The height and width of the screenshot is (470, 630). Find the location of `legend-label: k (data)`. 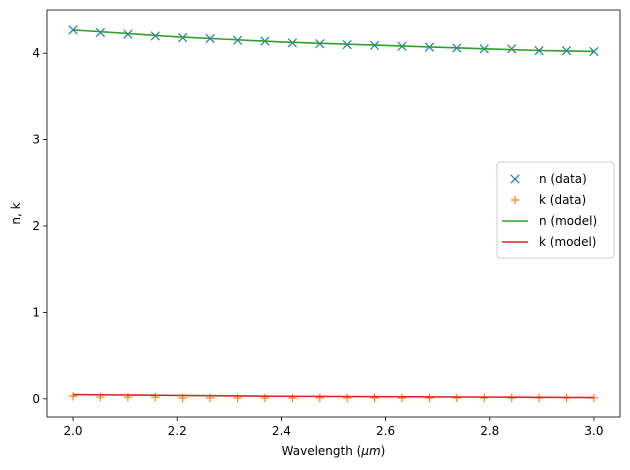

legend-label: k (data) is located at coordinates (562, 200).